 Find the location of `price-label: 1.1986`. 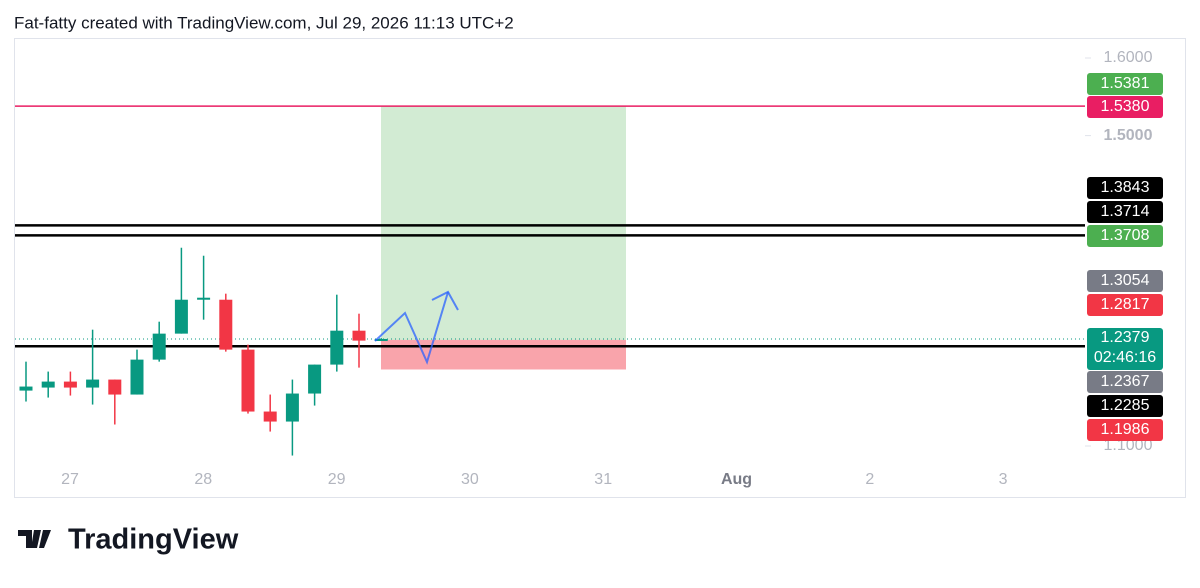

price-label: 1.1986 is located at coordinates (1125, 429).